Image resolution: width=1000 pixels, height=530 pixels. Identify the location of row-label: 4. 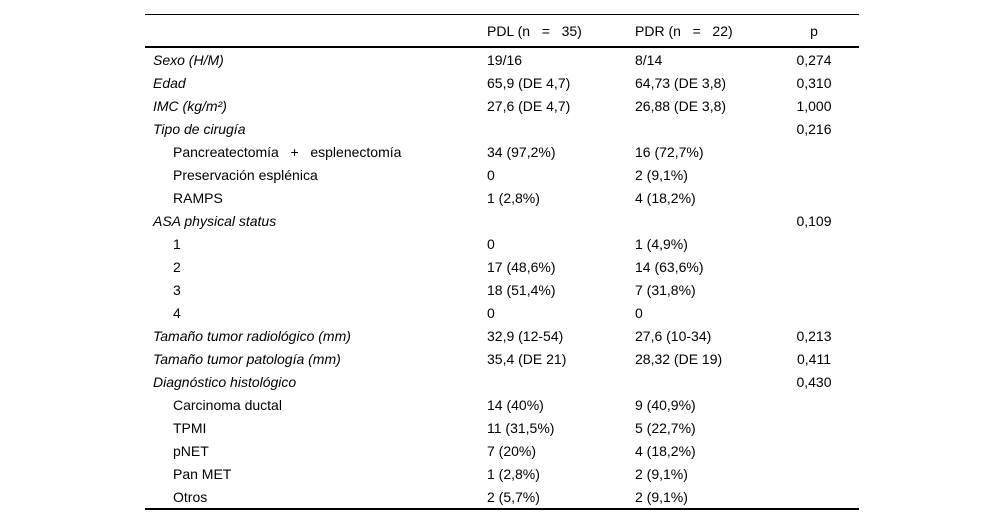
(177, 312).